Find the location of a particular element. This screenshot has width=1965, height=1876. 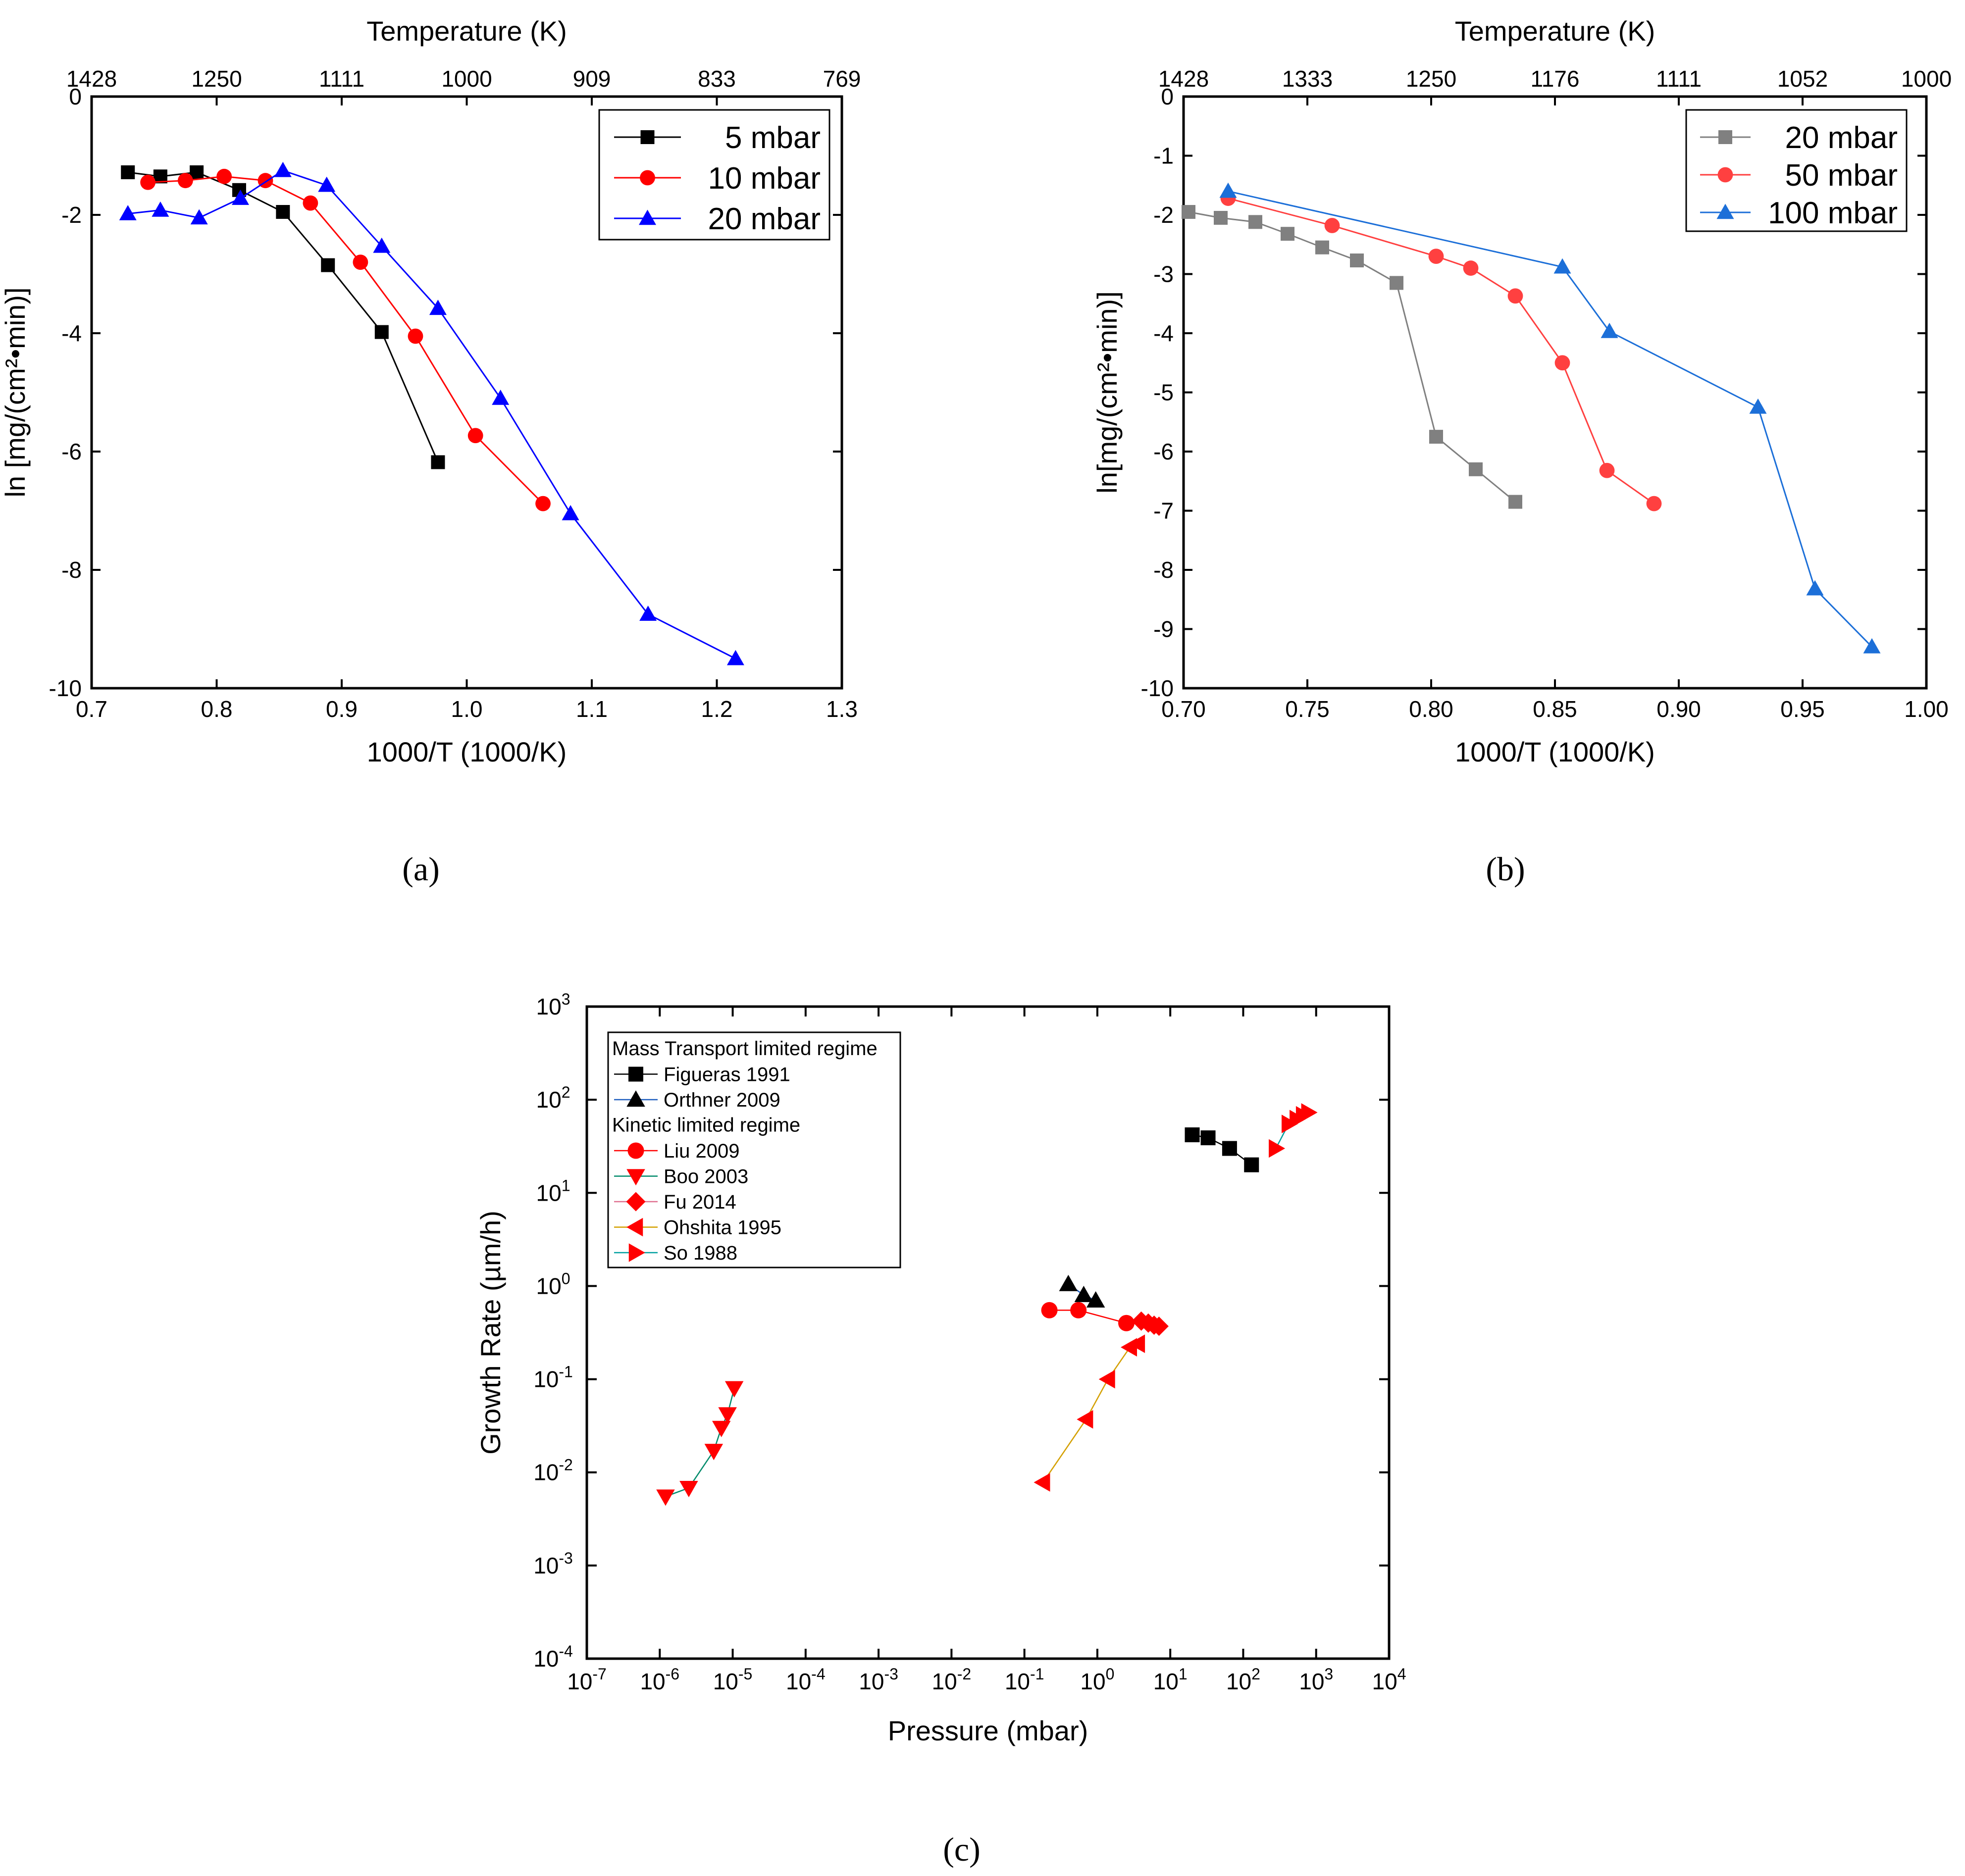

series-ohshita-1995 is located at coordinates (1089, 1413).